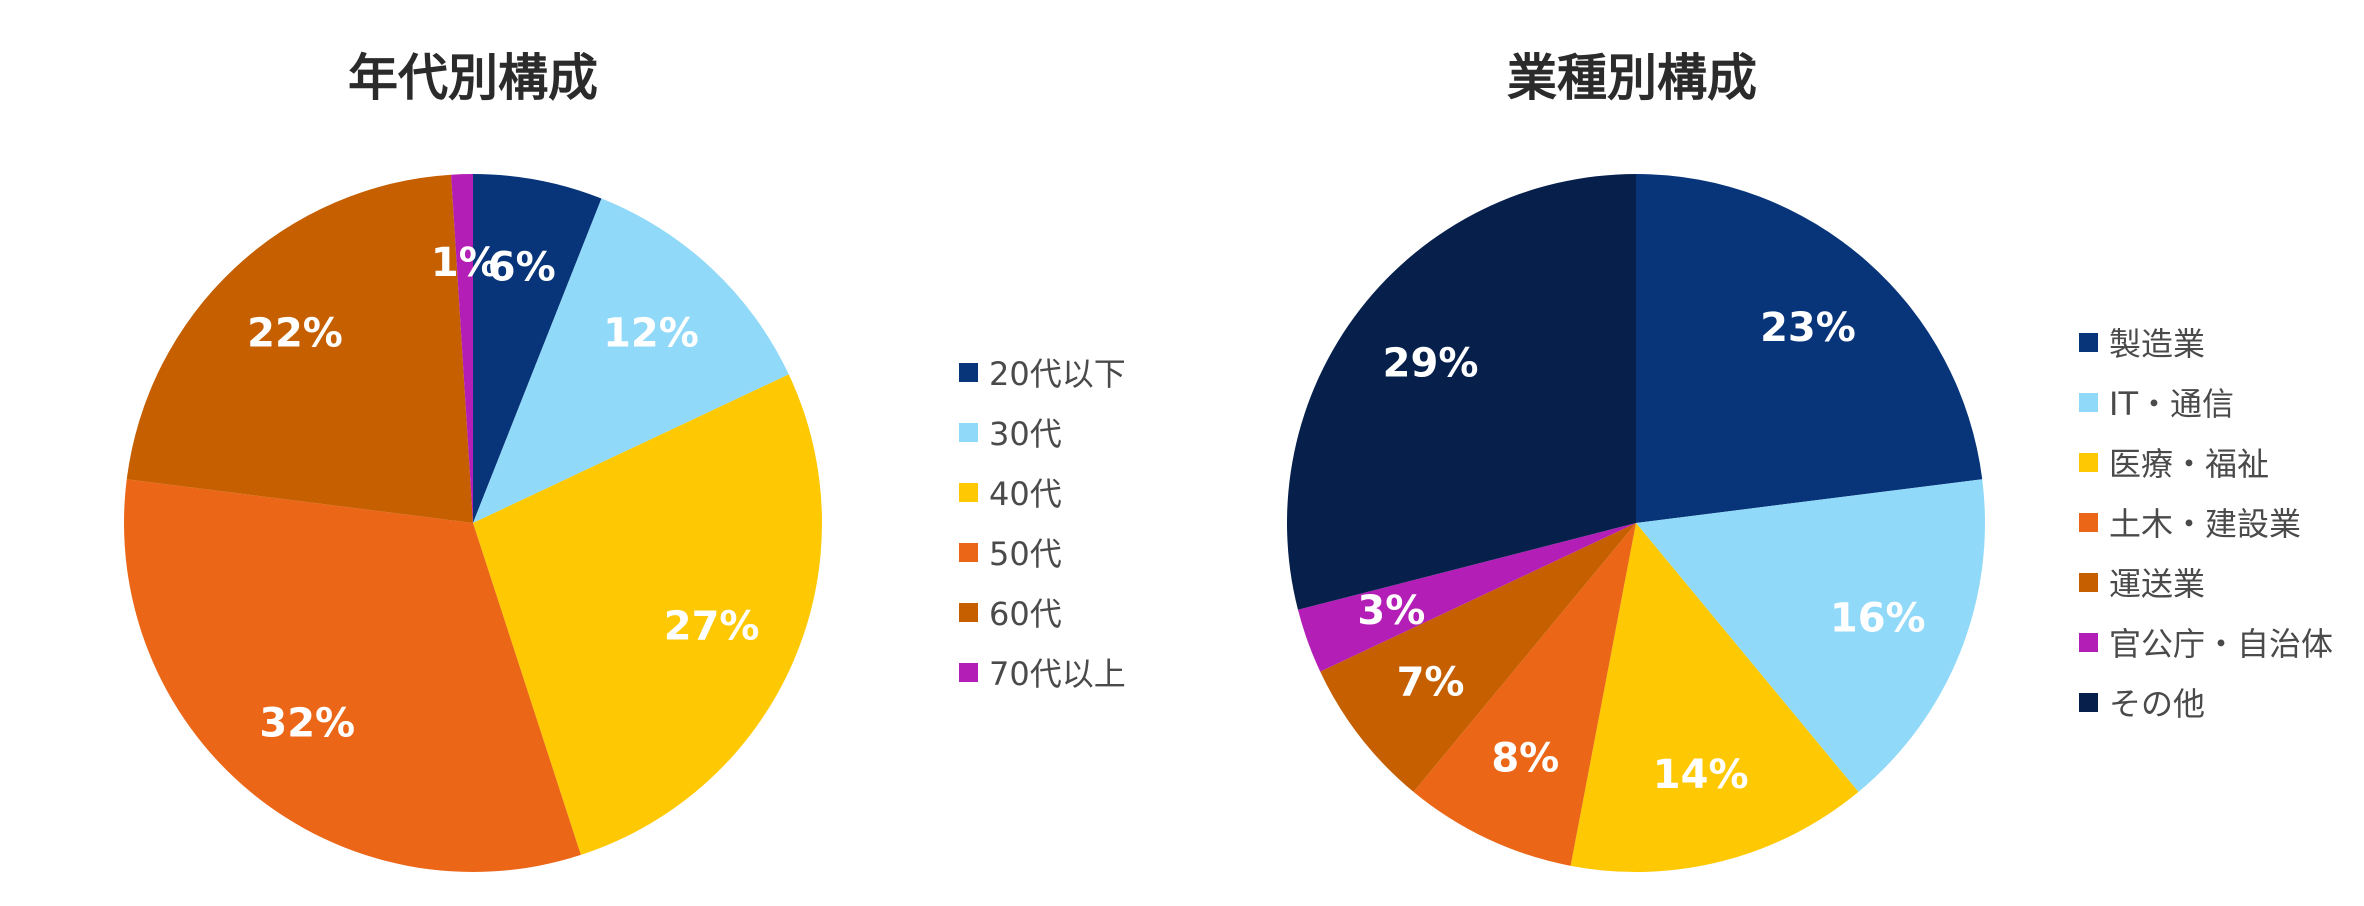 This screenshot has width=2364, height=906. What do you see at coordinates (2157, 704) in the screenshot?
I see `industry-legend-label: その他` at bounding box center [2157, 704].